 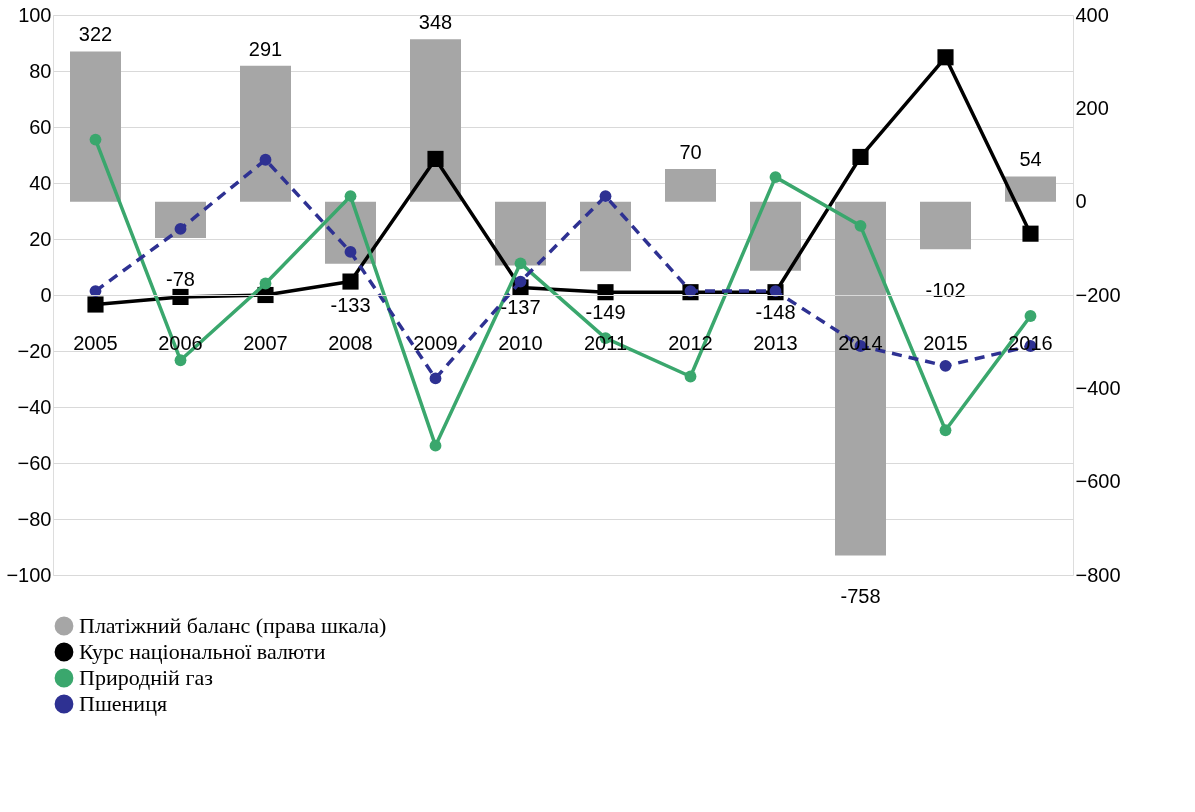 What do you see at coordinates (1098, 481) in the screenshot?
I see `y2-tick-label: −600` at bounding box center [1098, 481].